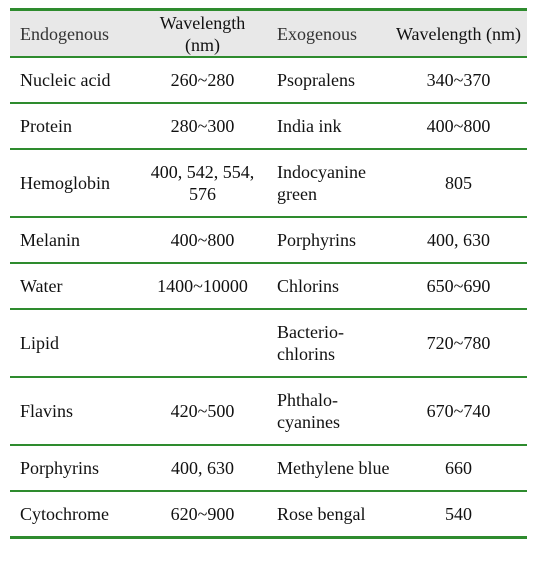 This screenshot has width=545, height=574. Describe the element at coordinates (77, 239) in the screenshot. I see `table-cell: Melanin` at that location.